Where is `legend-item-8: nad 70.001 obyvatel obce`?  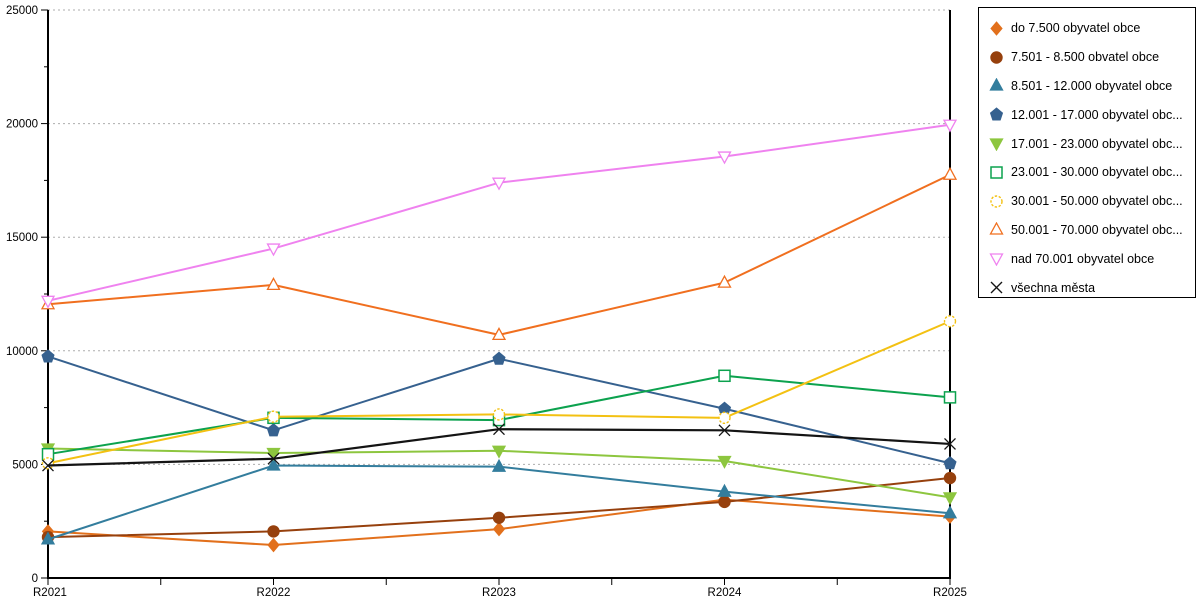 legend-item-8: nad 70.001 obyvatel obce is located at coordinates (1087, 258).